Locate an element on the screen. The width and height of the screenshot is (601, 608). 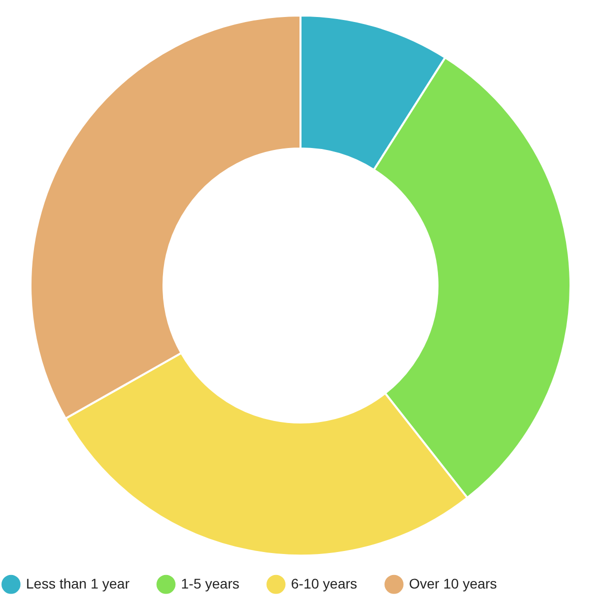
legend-label: Less than 1 year is located at coordinates (78, 583).